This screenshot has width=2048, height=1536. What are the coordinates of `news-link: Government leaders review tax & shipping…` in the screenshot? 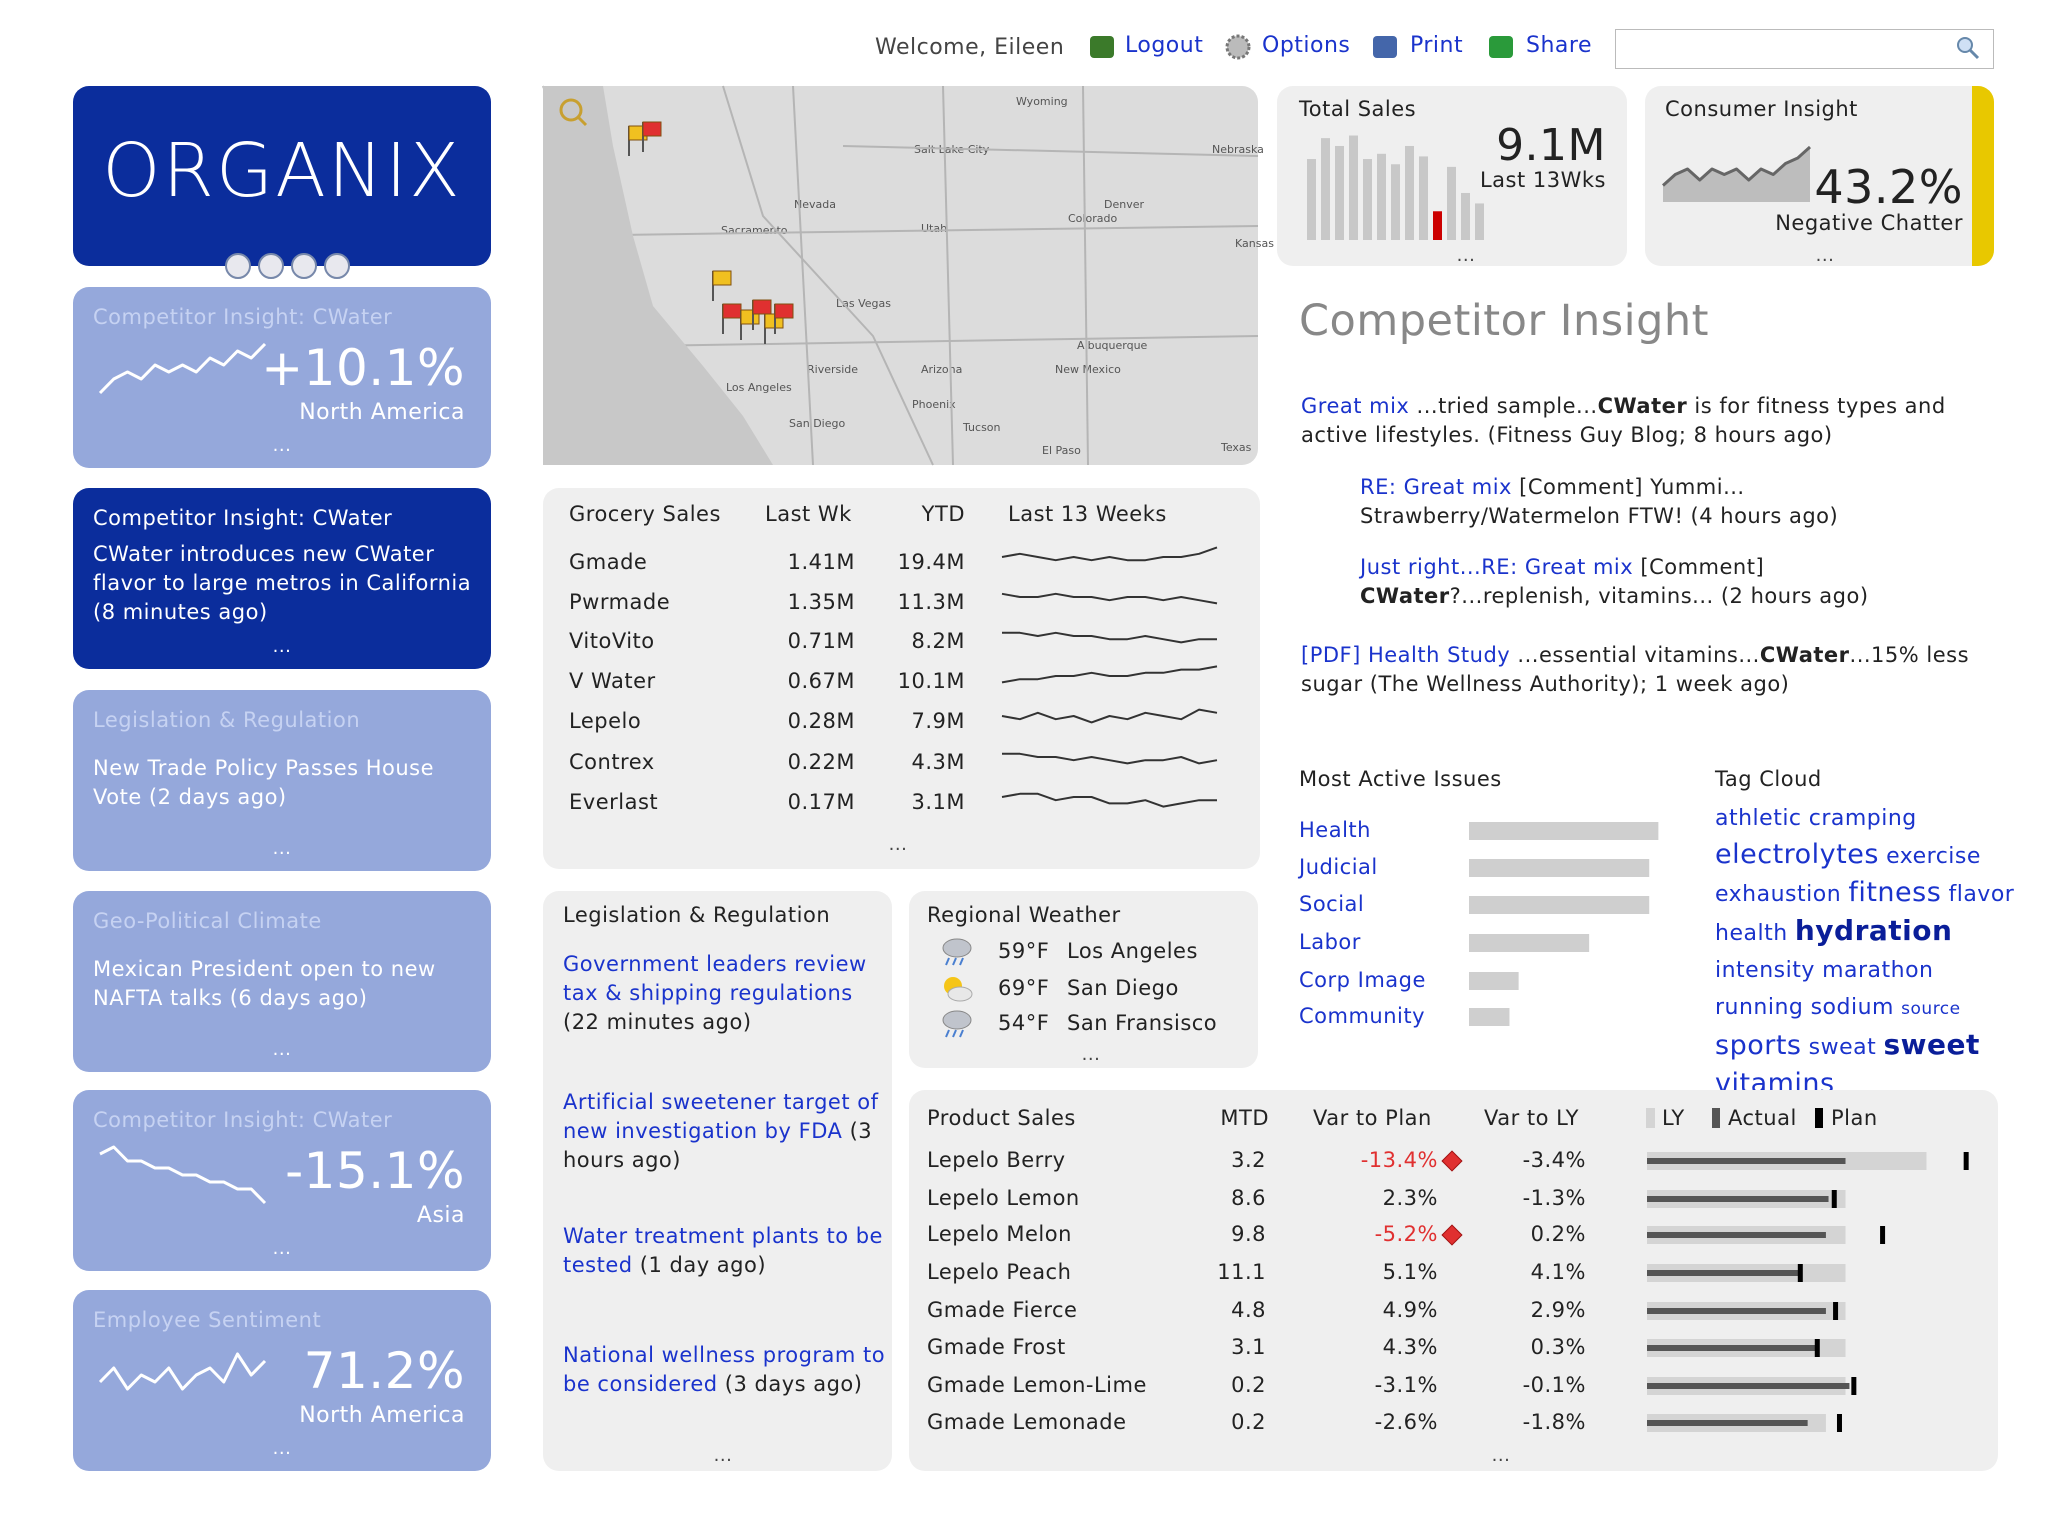 It's located at (715, 978).